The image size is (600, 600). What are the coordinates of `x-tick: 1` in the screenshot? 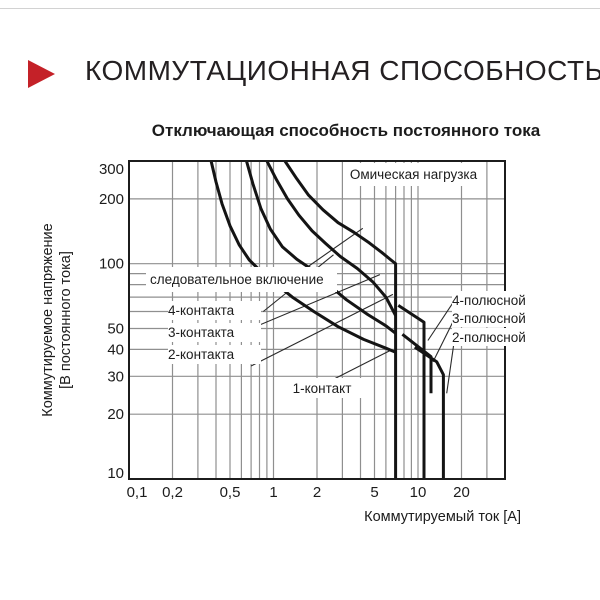 It's located at (273, 492).